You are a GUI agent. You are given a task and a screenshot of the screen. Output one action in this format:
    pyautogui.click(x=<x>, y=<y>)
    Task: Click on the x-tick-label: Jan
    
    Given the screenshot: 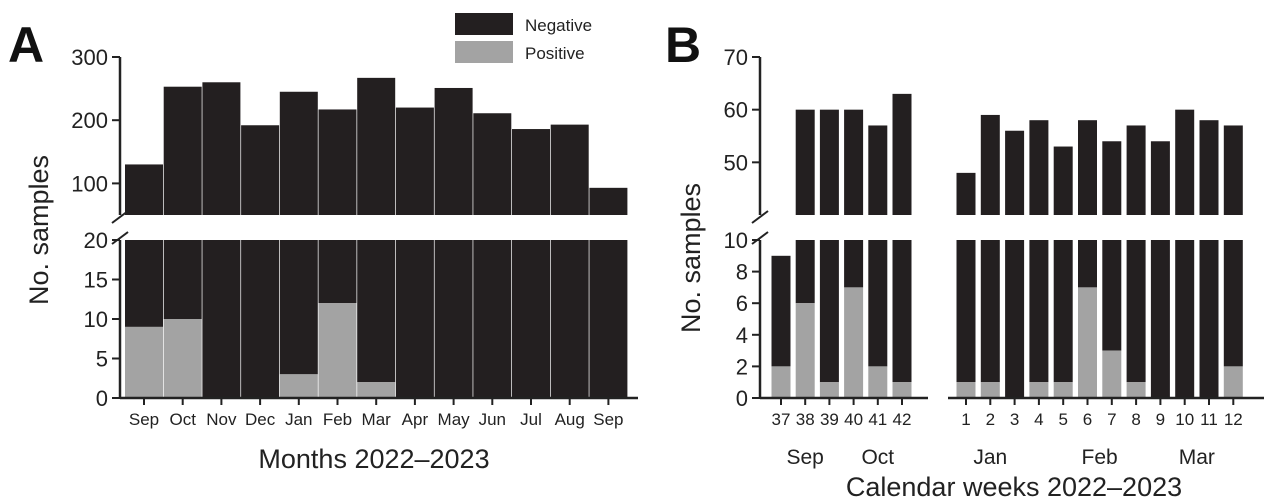 What is the action you would take?
    pyautogui.click(x=298, y=419)
    